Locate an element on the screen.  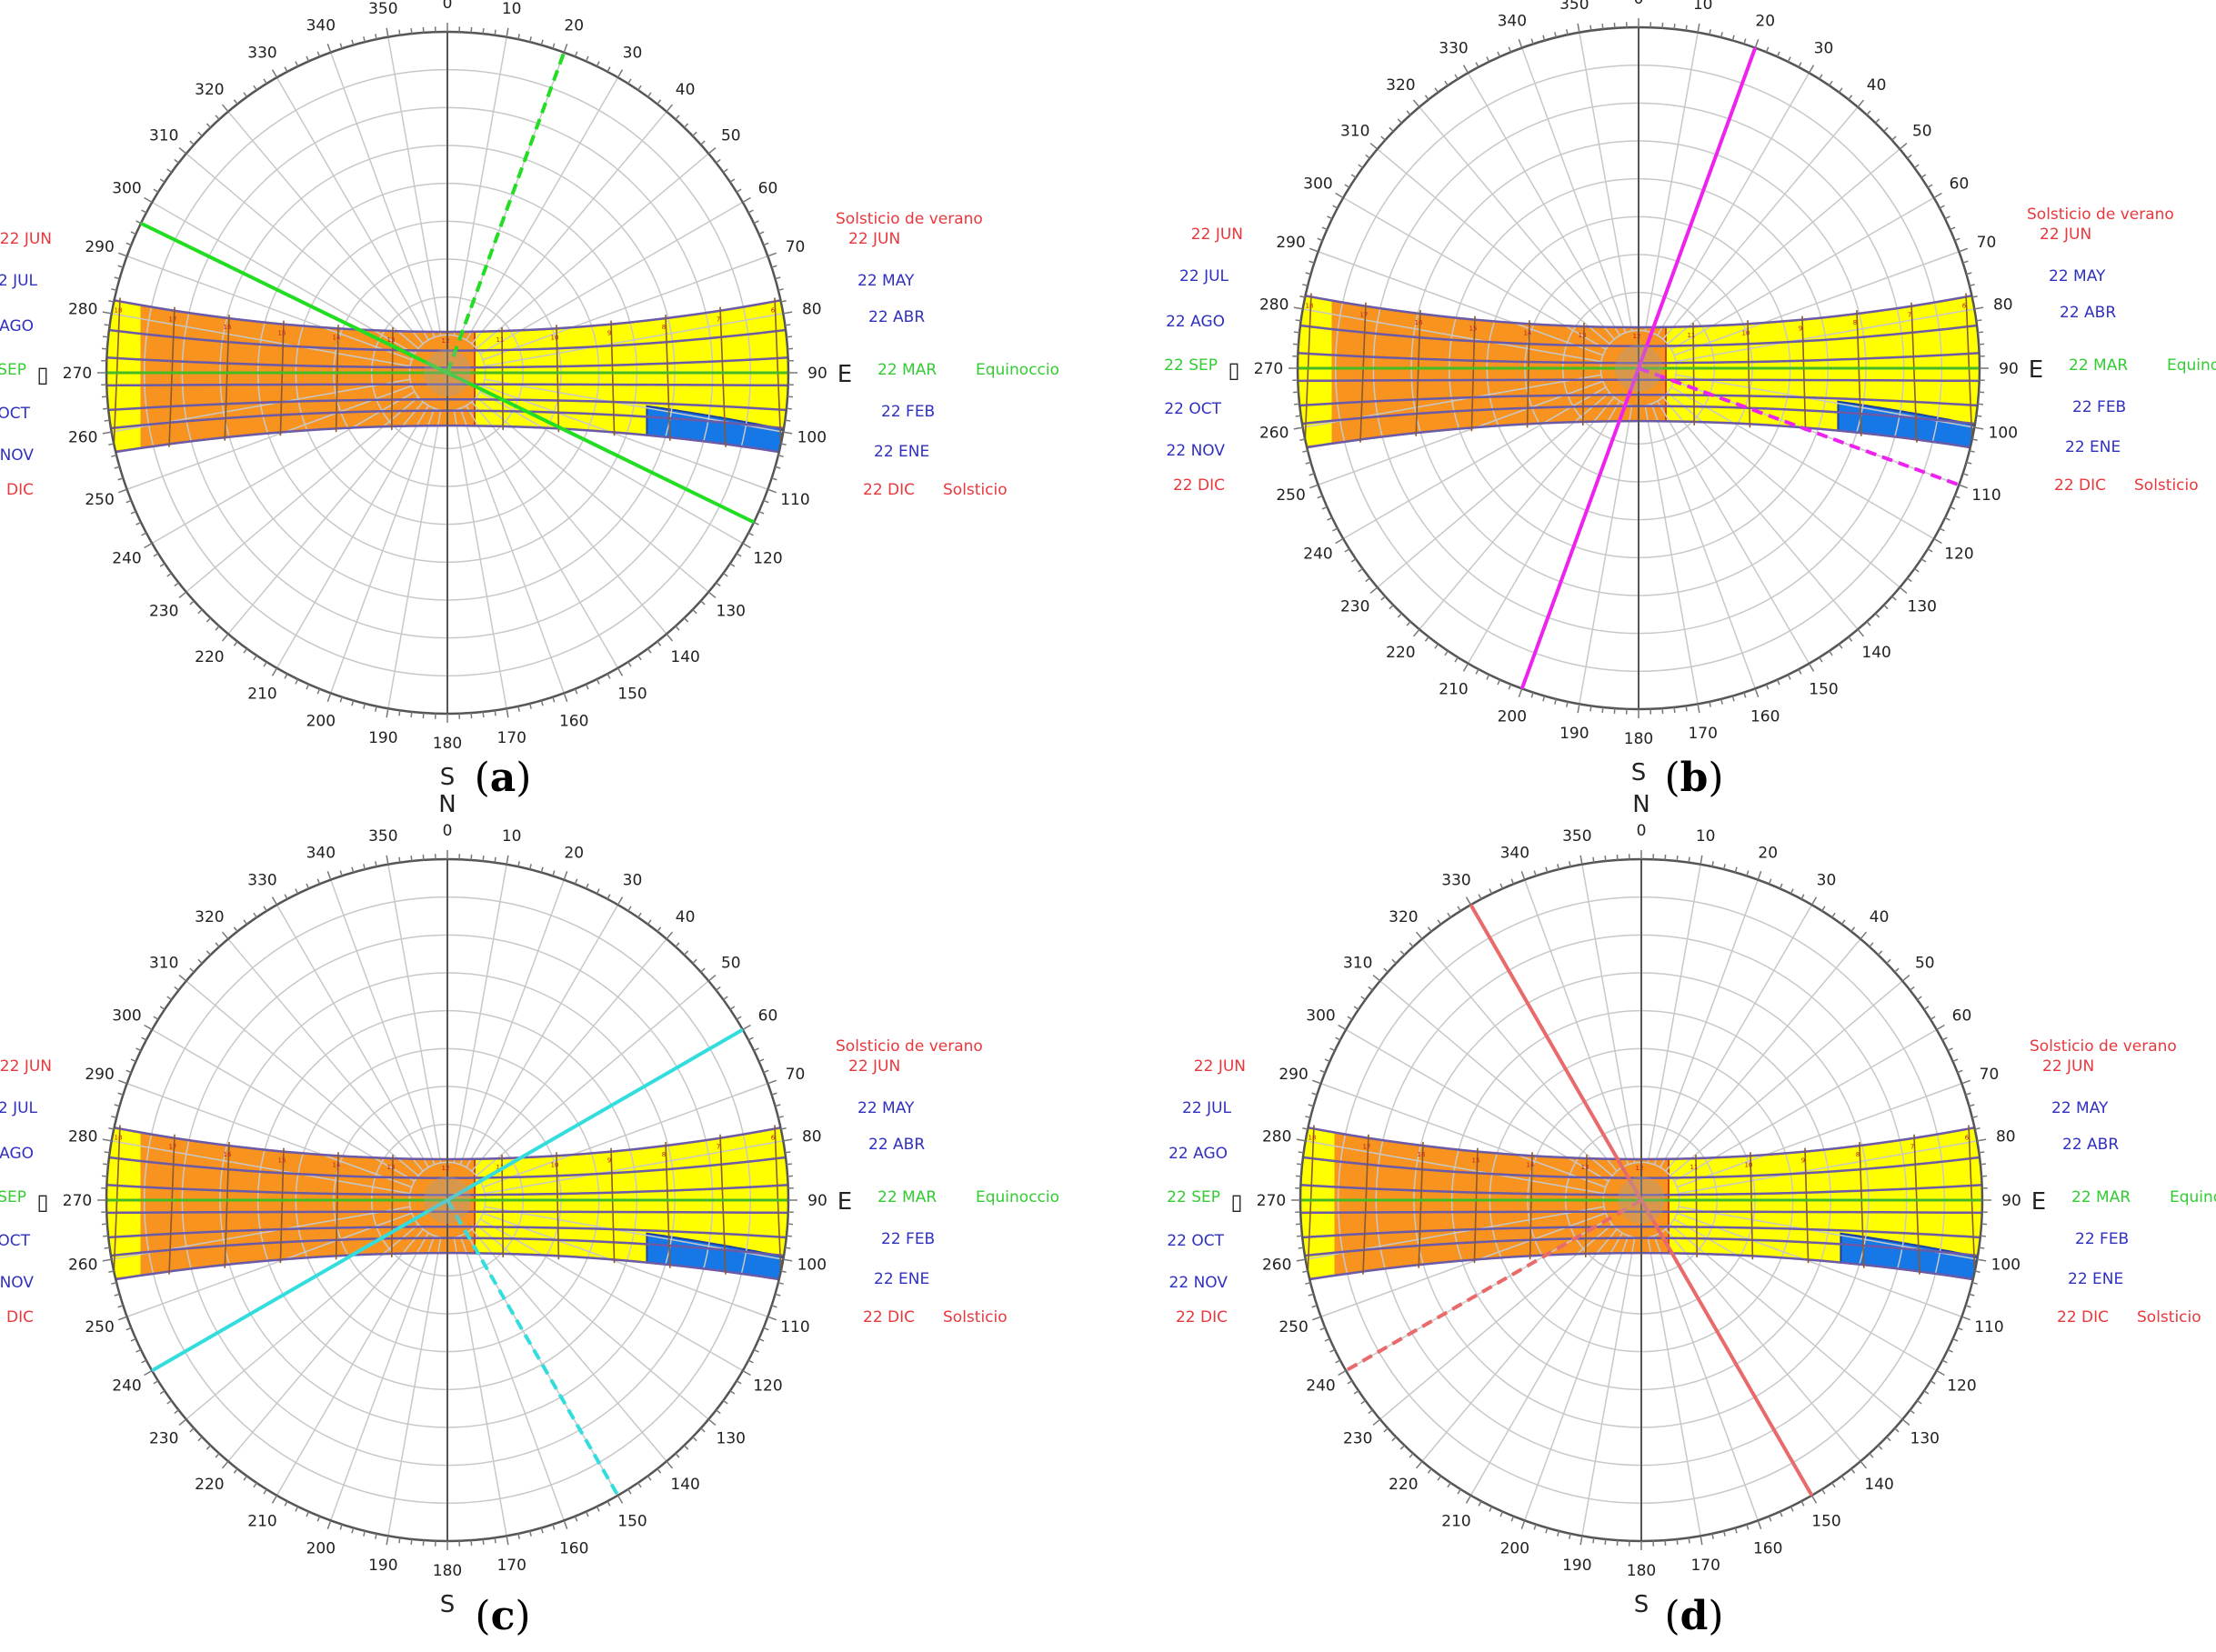
hour-label: 6 is located at coordinates (1964, 306).